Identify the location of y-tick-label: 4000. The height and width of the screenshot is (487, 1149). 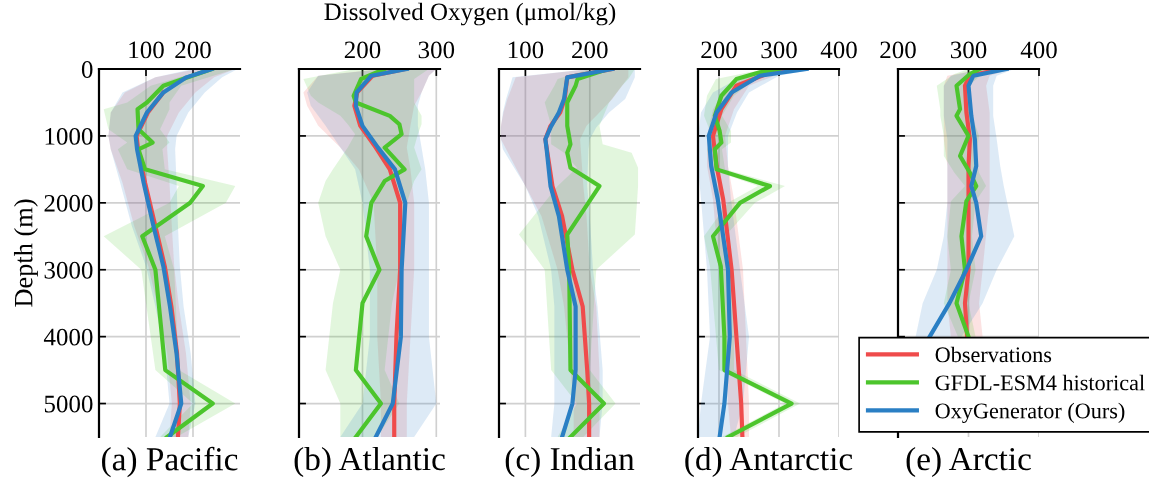
(68, 337).